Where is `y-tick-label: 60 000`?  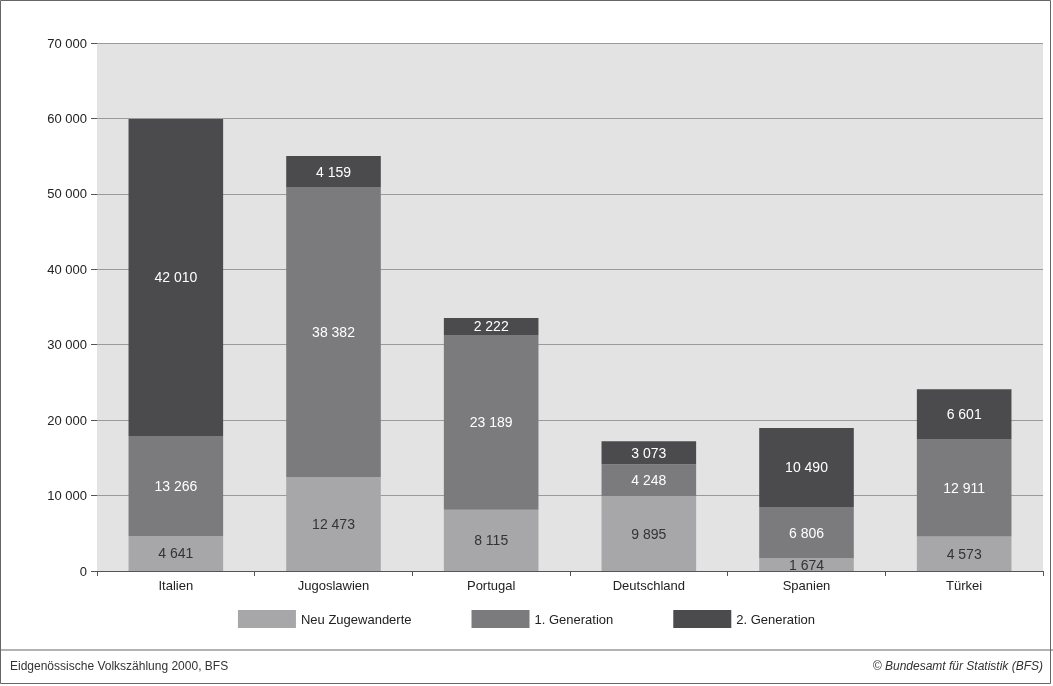 y-tick-label: 60 000 is located at coordinates (67, 118).